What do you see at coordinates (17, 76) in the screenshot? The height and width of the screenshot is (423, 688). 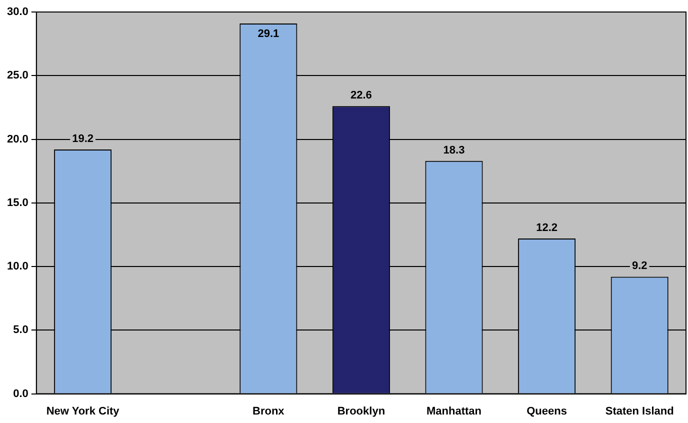 I see `y-tick-label: 25.0` at bounding box center [17, 76].